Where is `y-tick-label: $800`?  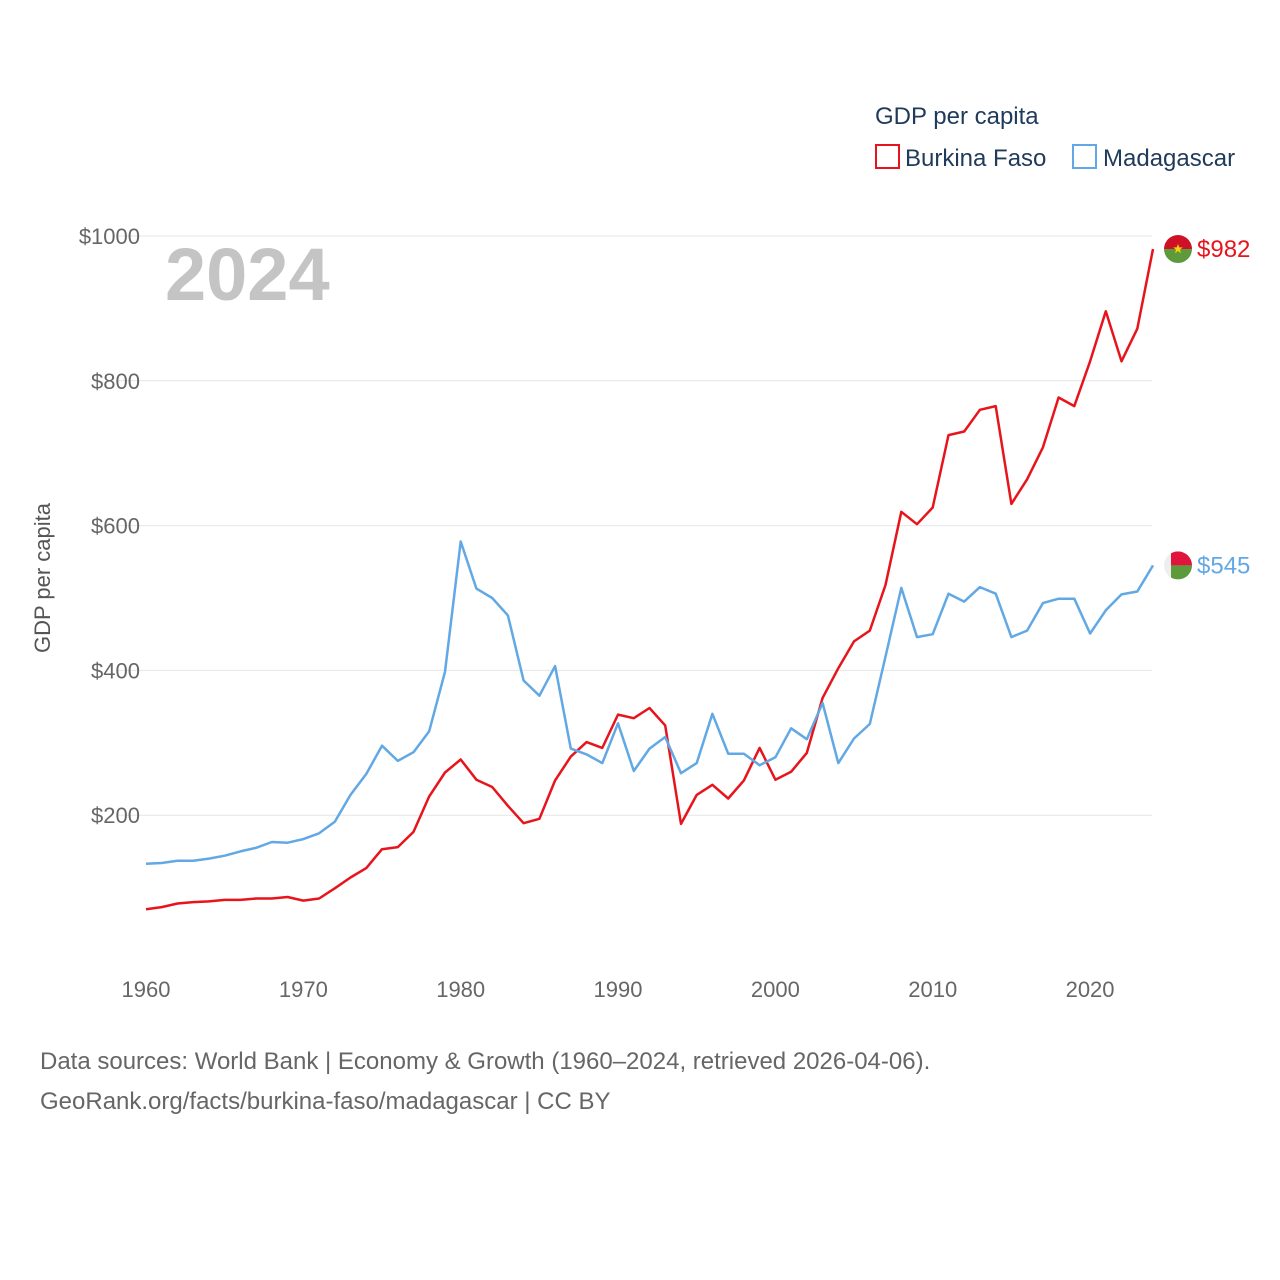 y-tick-label: $800 is located at coordinates (115, 381).